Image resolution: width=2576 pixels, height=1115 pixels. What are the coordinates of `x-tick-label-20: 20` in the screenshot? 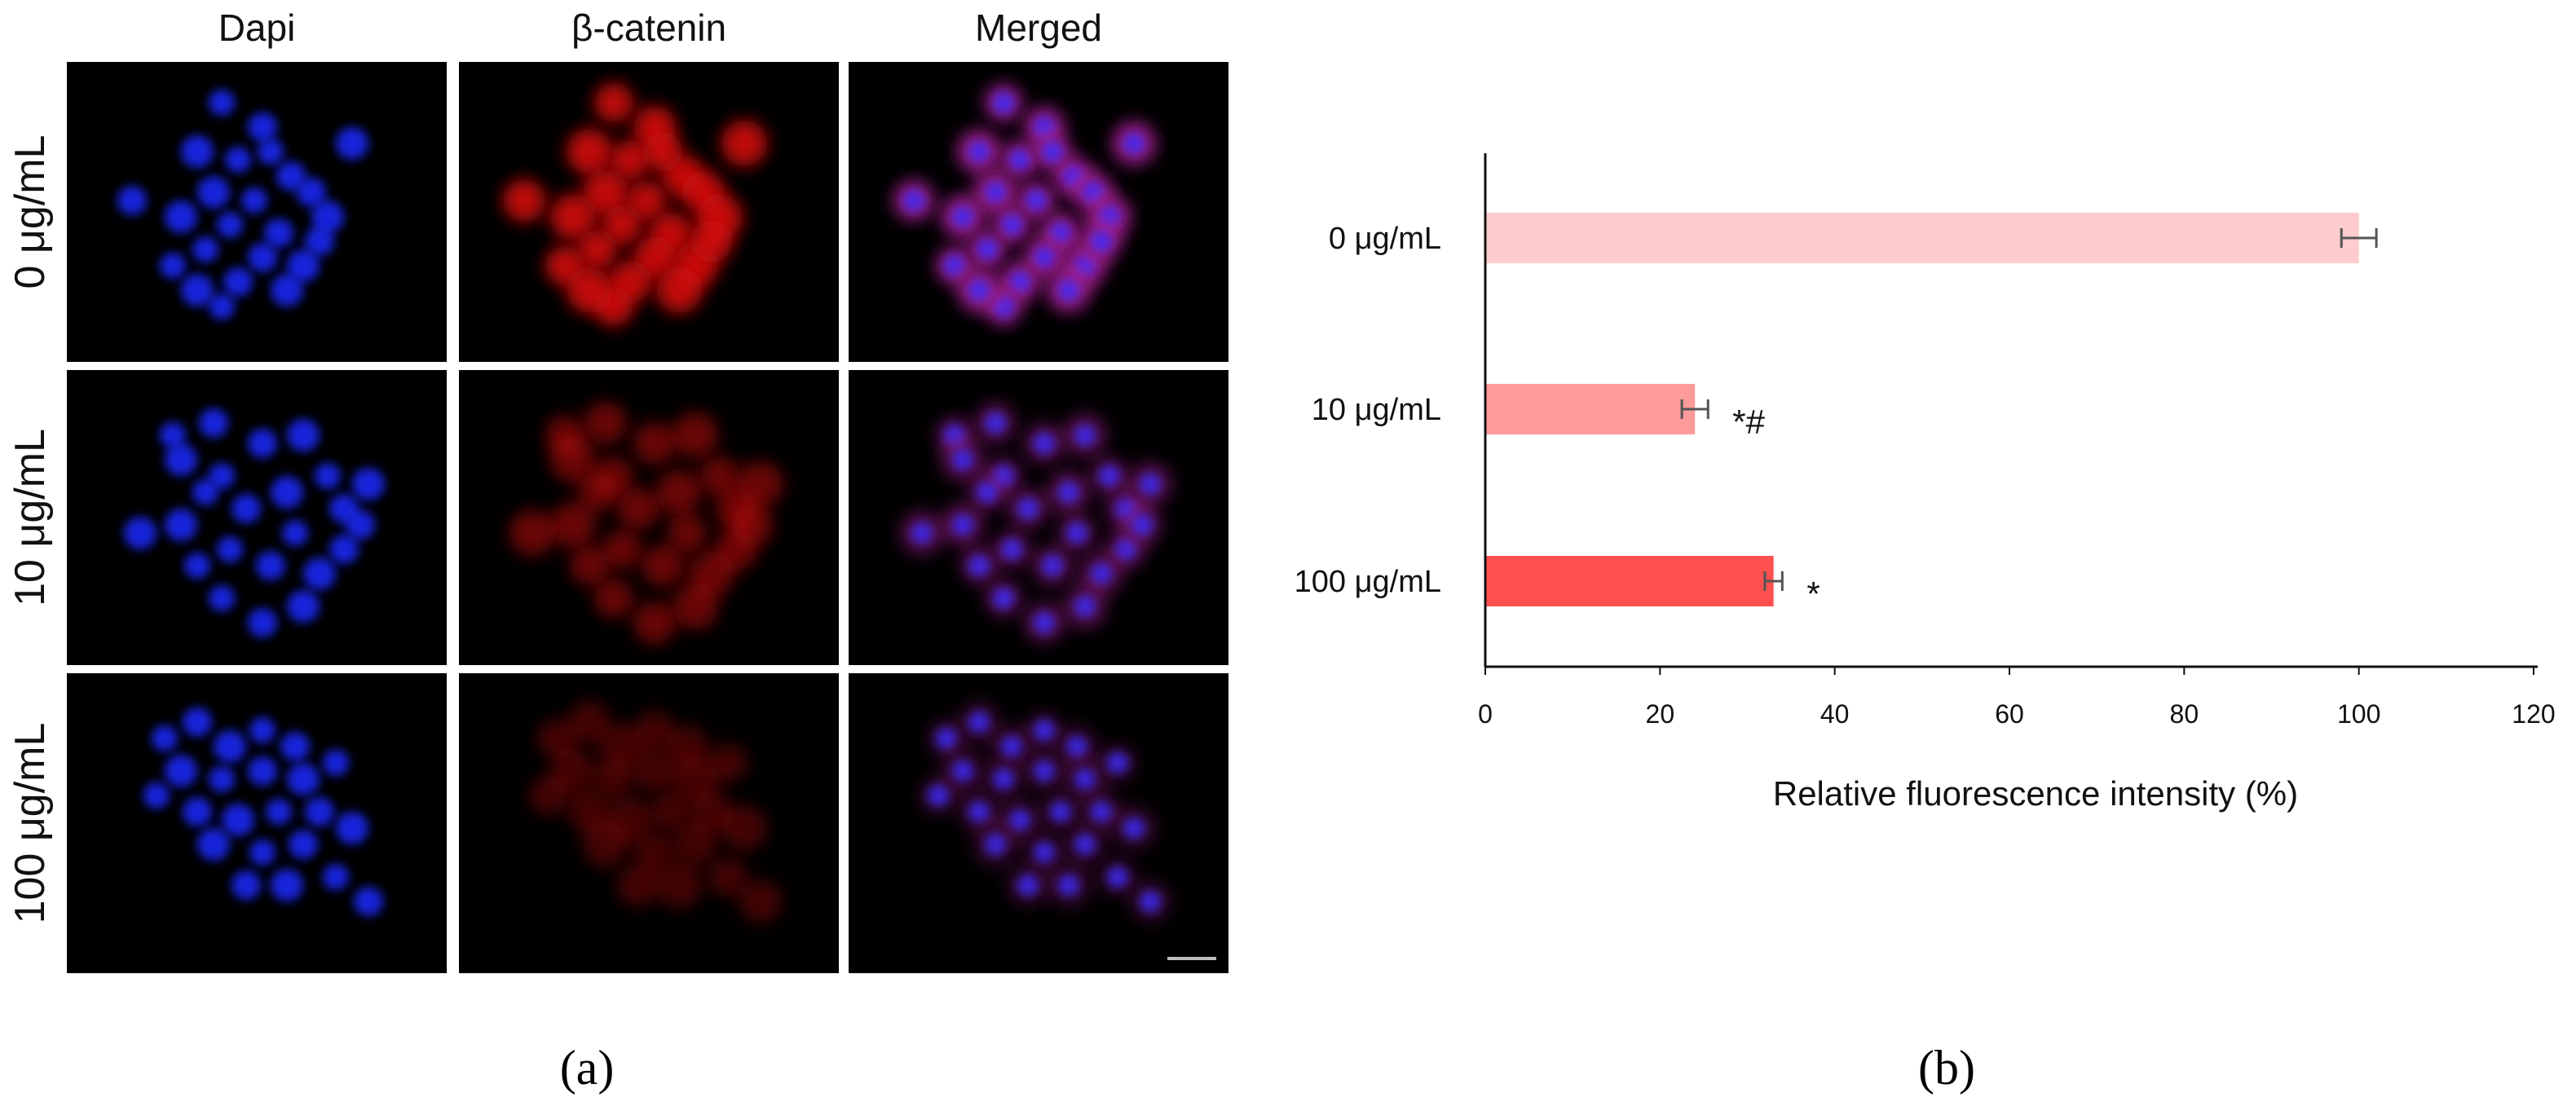 It's located at (1660, 714).